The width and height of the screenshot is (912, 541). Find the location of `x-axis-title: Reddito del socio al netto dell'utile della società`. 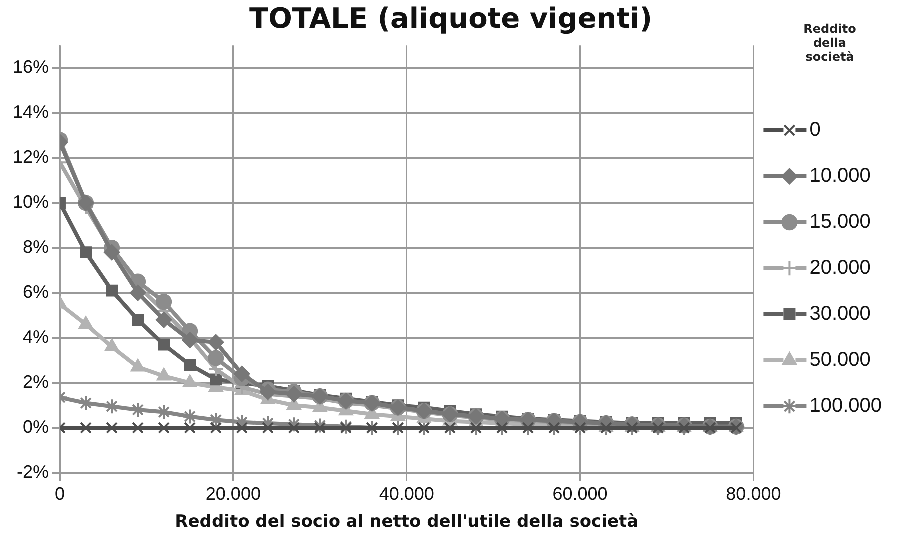

x-axis-title: Reddito del socio al netto dell'utile della società is located at coordinates (407, 522).